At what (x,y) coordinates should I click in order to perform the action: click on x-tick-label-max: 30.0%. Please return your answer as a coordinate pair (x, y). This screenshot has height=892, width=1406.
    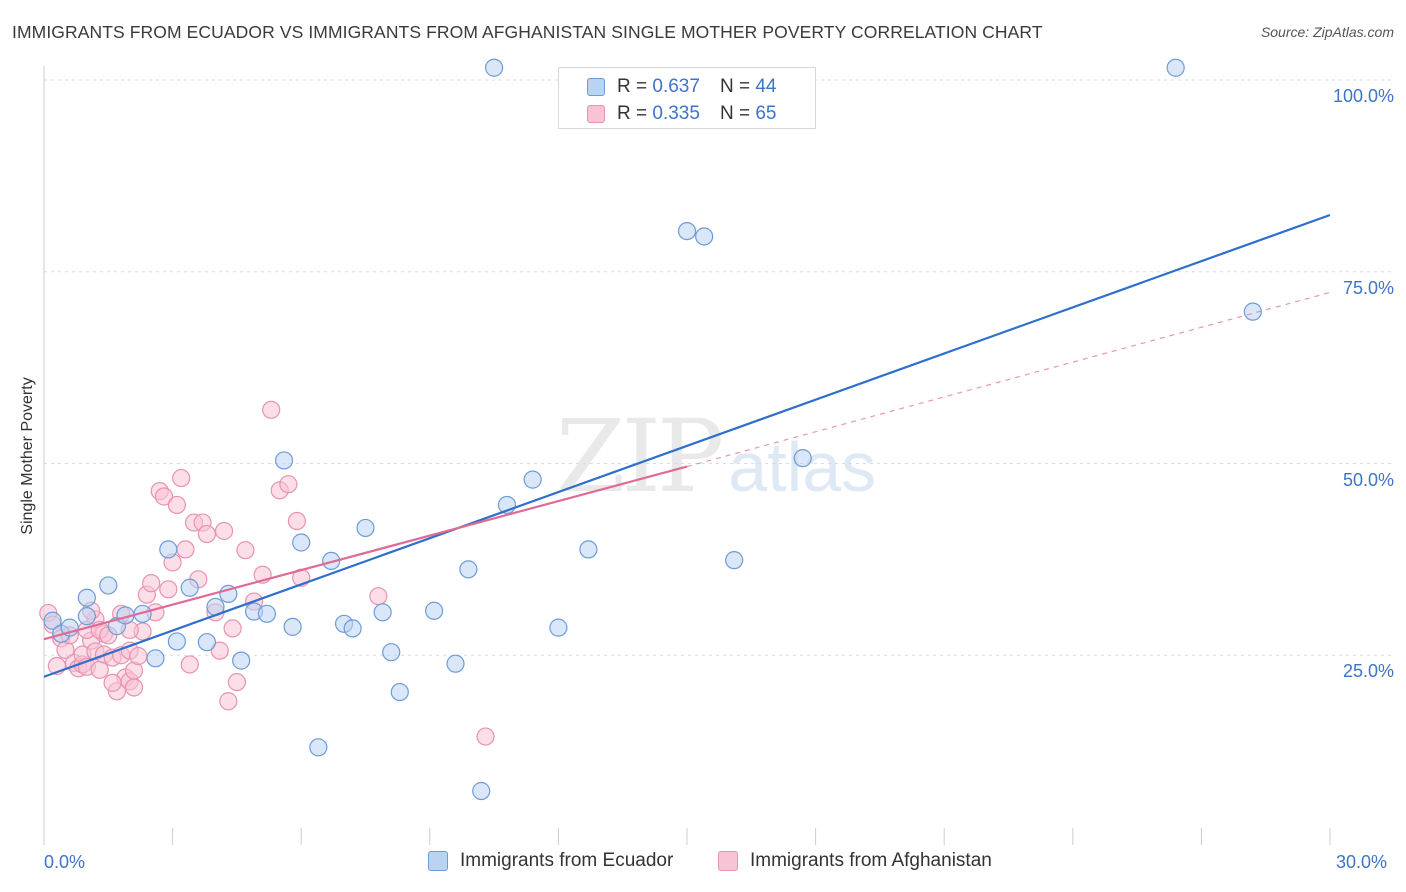
    Looking at the image, I should click on (1362, 862).